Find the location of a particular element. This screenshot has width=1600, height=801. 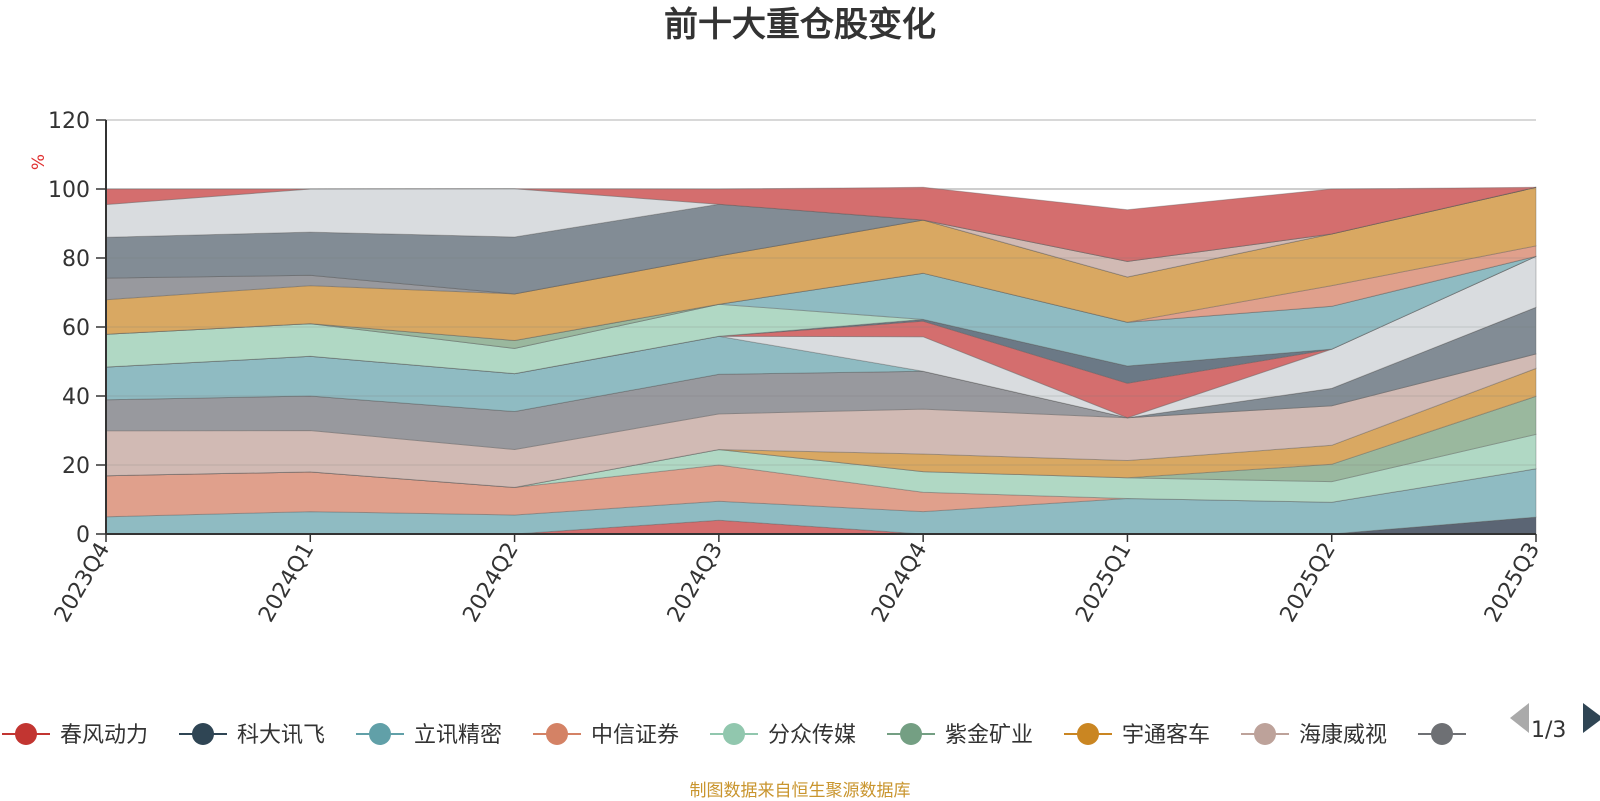

x-tick-label: 2024Q4 is located at coordinates (899, 583).